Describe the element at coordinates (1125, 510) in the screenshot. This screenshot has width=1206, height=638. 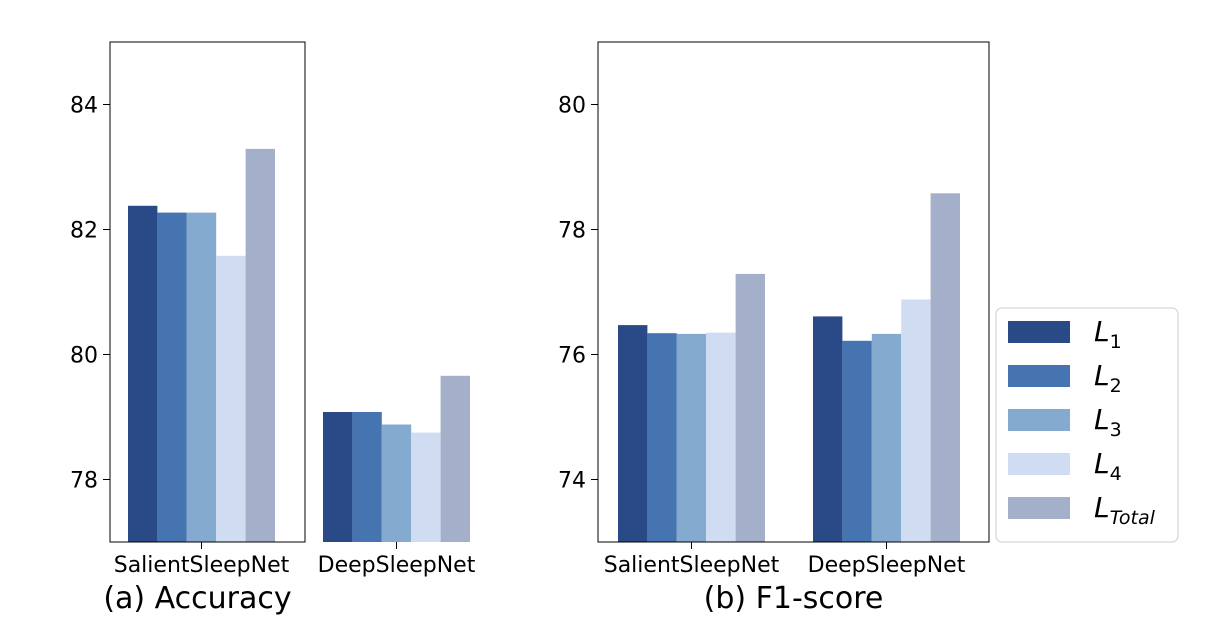
I see `legend-label: LTotal` at that location.